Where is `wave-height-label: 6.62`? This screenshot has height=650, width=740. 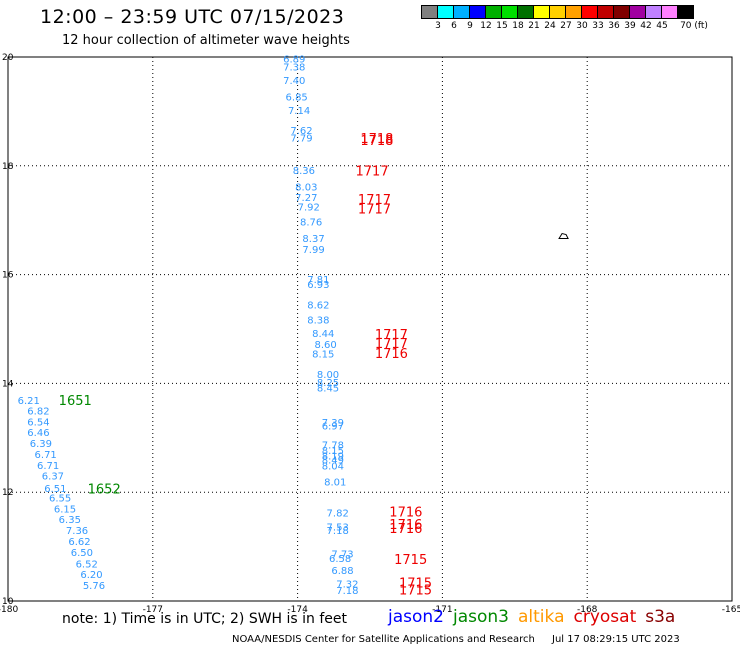 wave-height-label: 6.62 is located at coordinates (79, 542).